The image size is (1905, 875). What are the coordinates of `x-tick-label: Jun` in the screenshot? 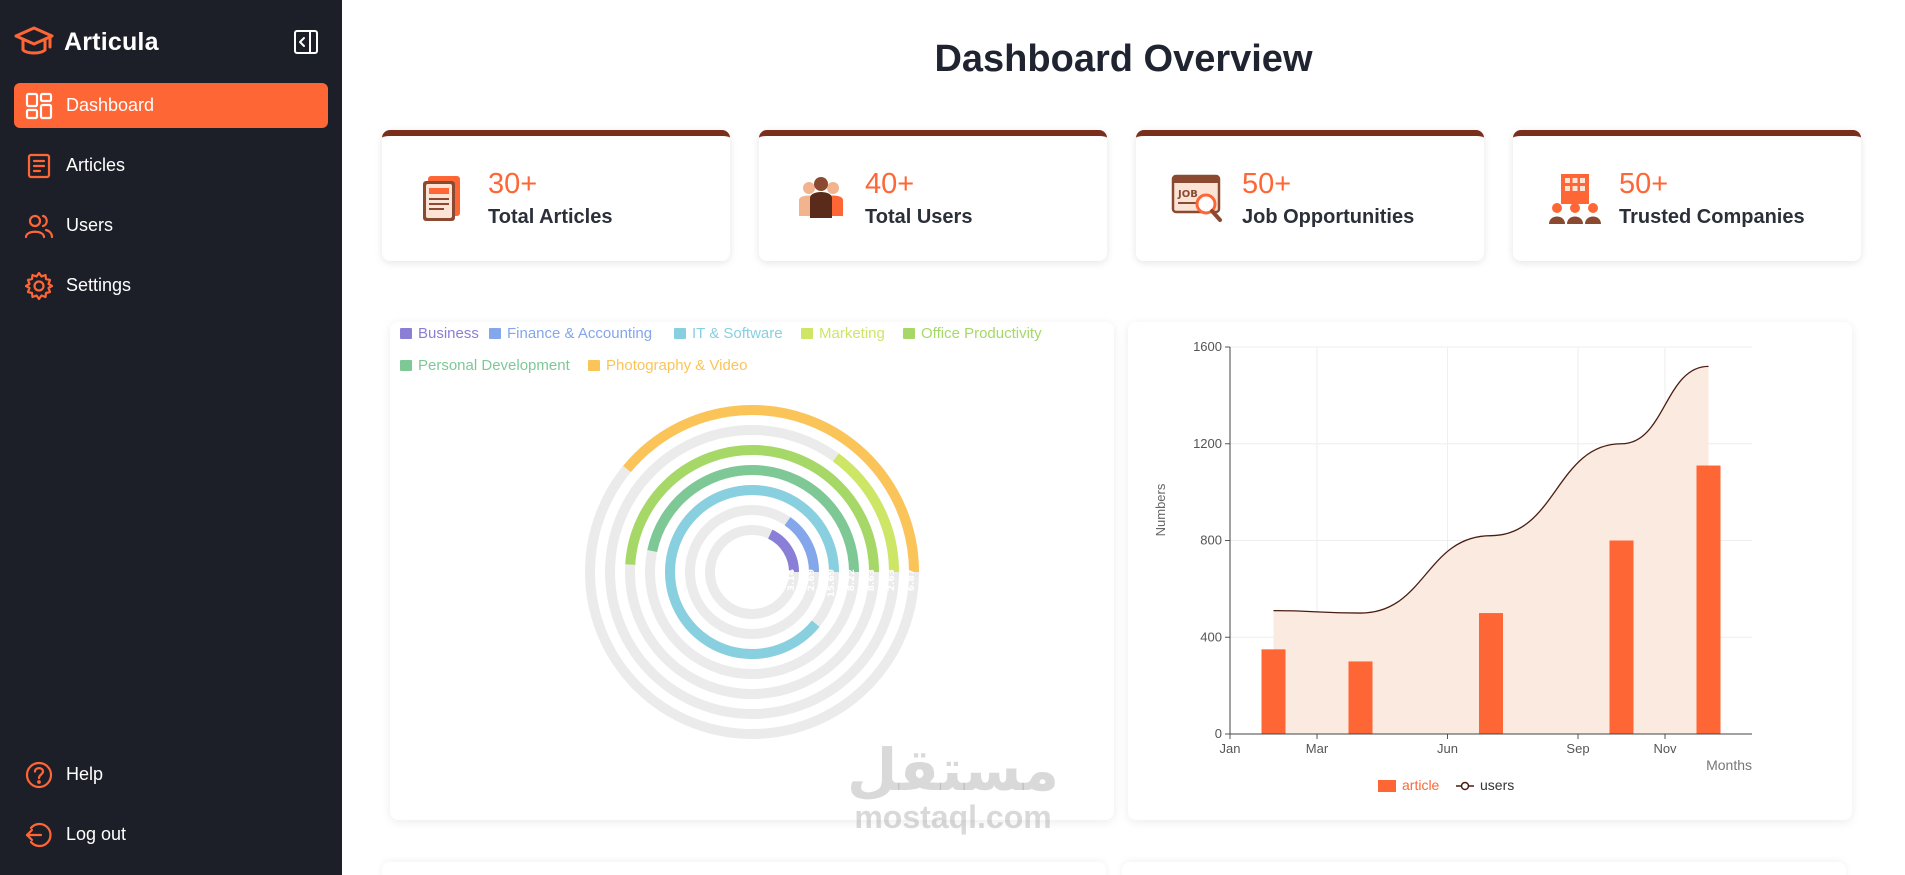 It's located at (1447, 748).